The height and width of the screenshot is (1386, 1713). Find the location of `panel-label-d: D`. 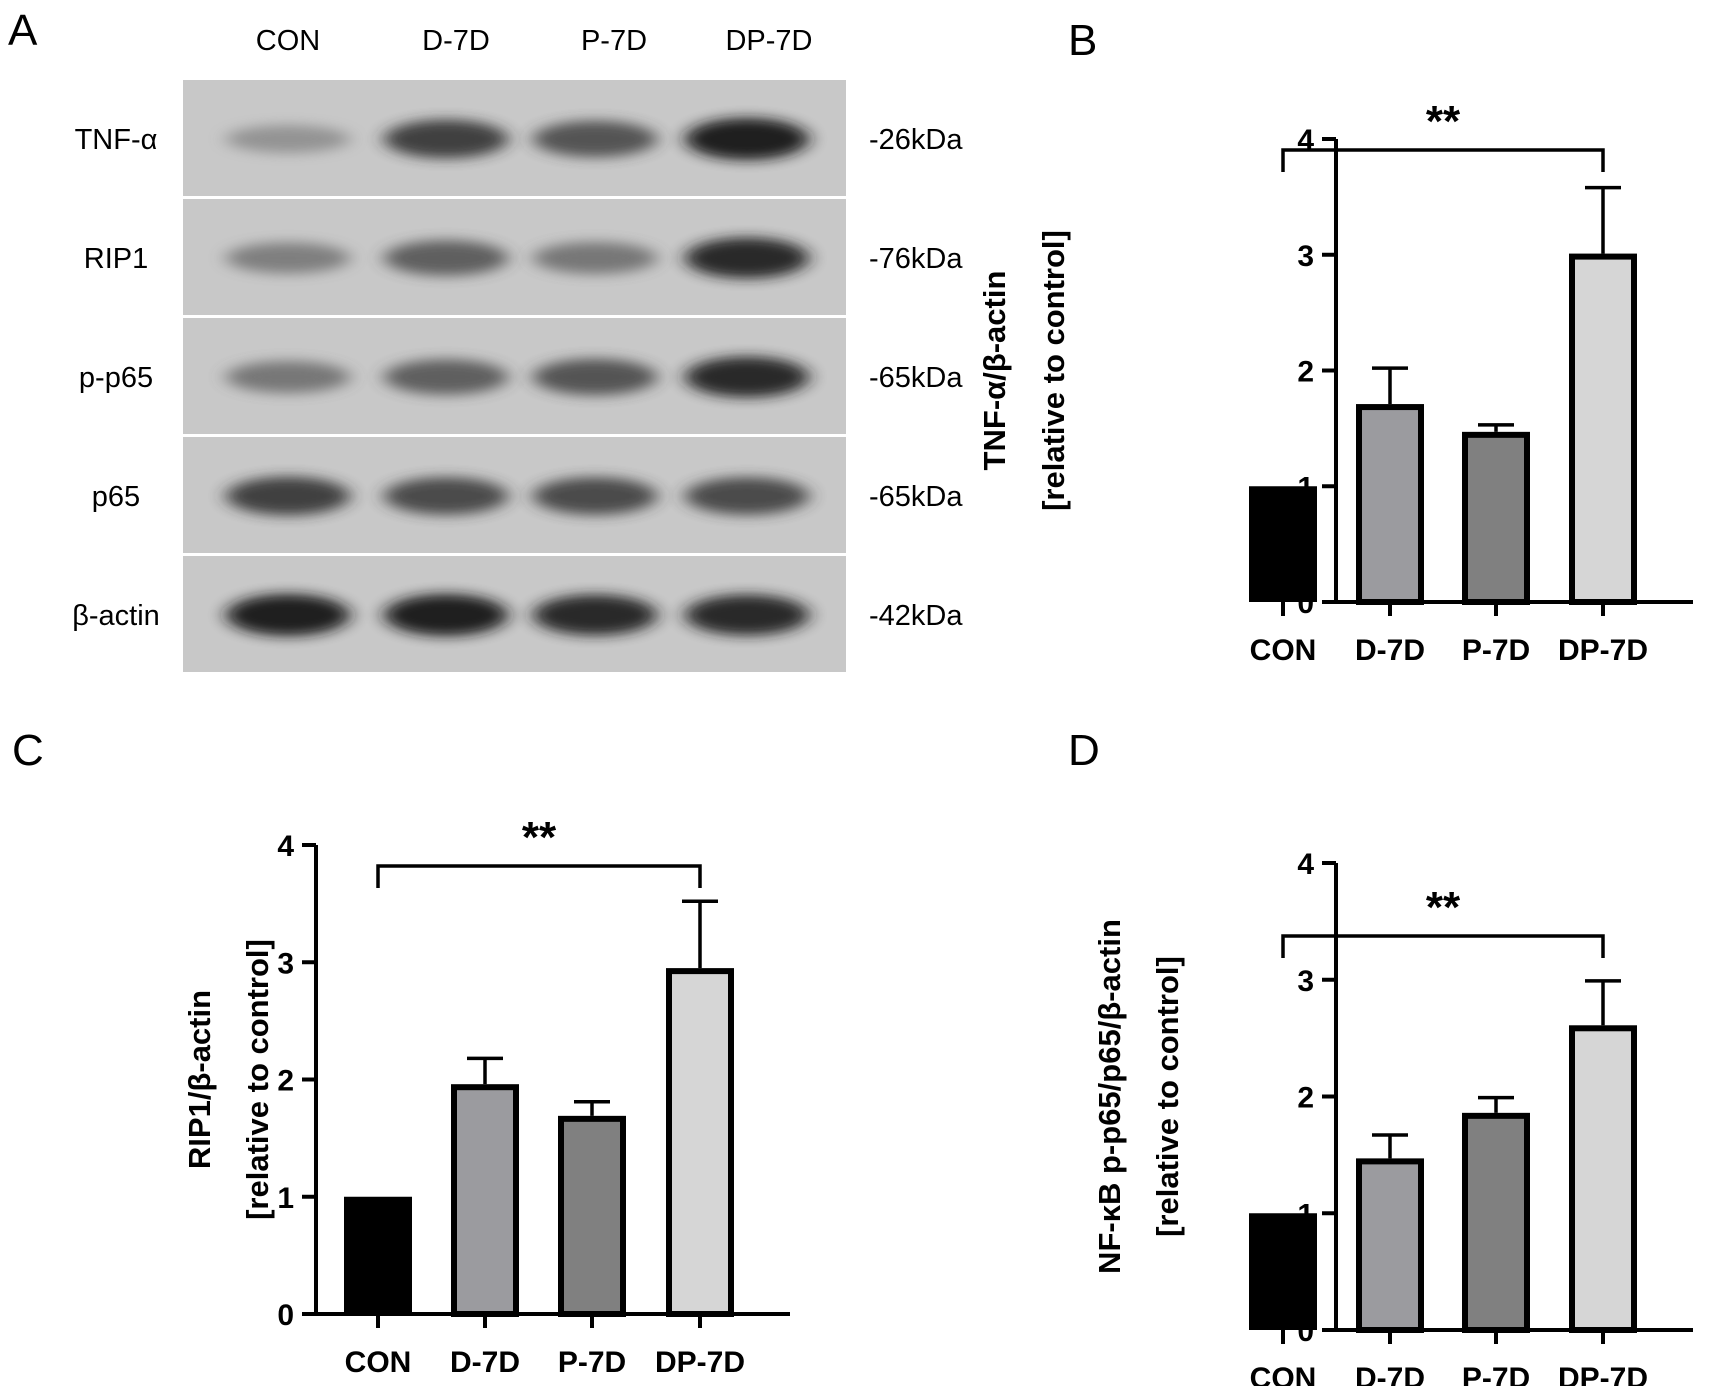

panel-label-d: D is located at coordinates (1084, 750).